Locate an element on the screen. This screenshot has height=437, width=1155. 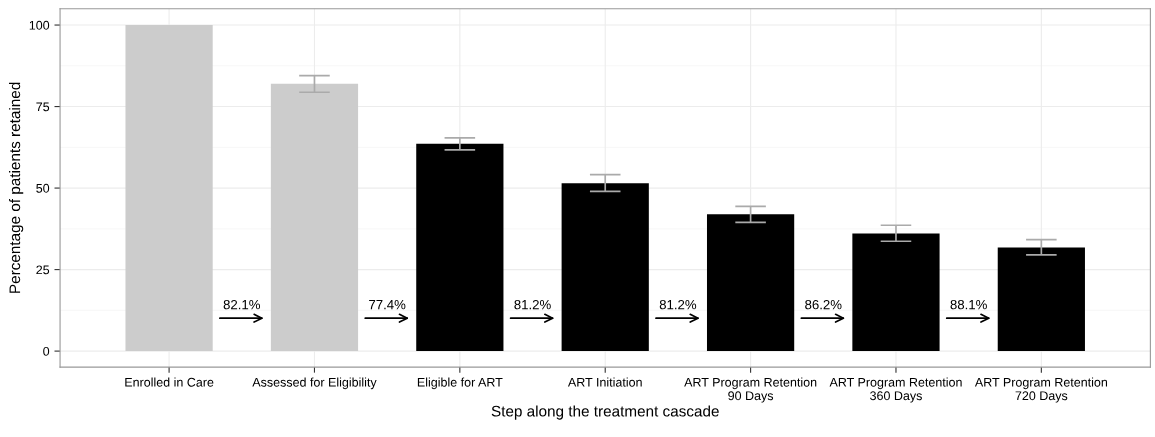
y-axis-title: Percentage of patients retained is located at coordinates (16, 187).